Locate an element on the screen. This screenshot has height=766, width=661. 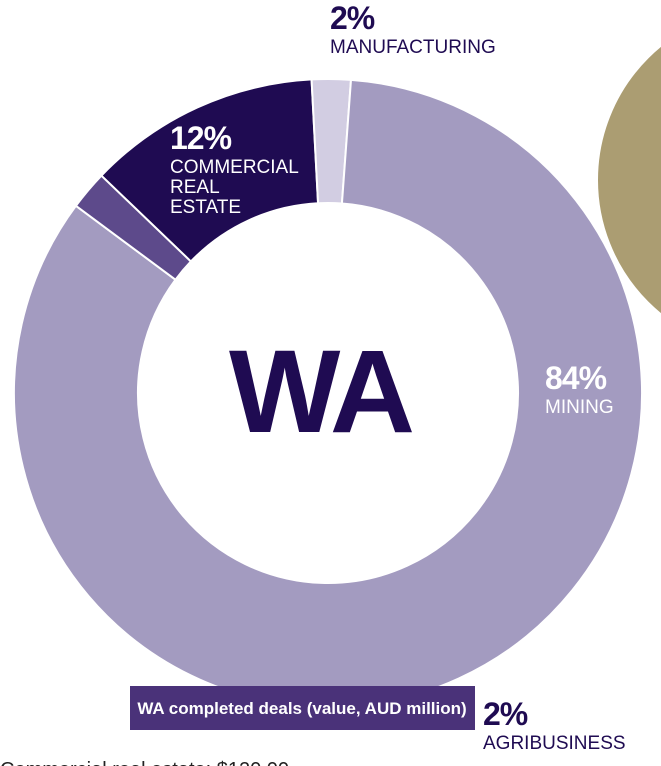
caption-box is located at coordinates (302, 708).